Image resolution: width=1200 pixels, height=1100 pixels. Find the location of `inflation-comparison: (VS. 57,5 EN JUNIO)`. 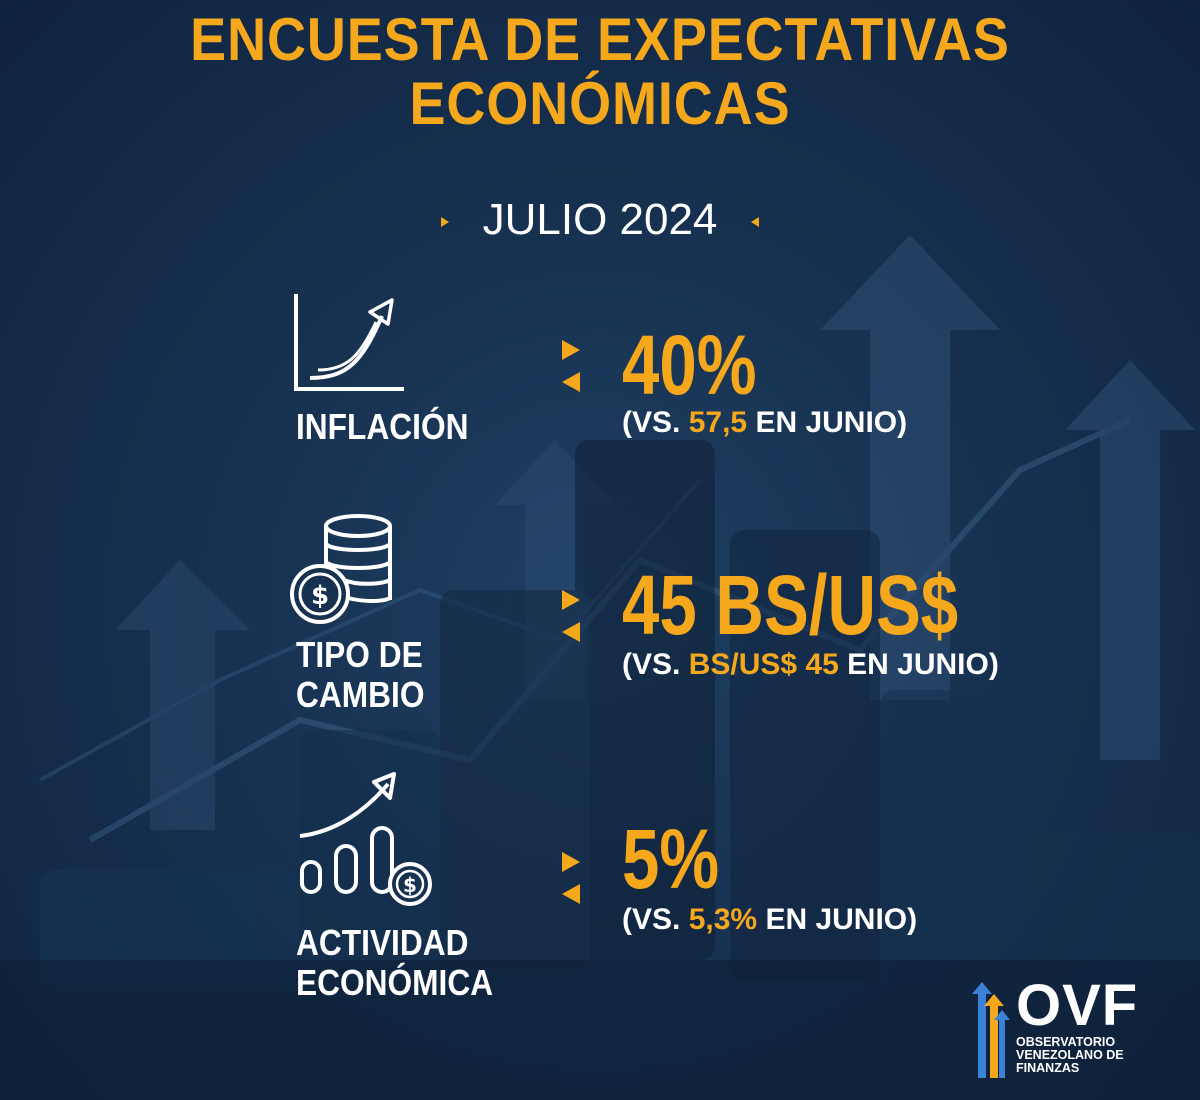

inflation-comparison: (VS. 57,5 EN JUNIO) is located at coordinates (765, 422).